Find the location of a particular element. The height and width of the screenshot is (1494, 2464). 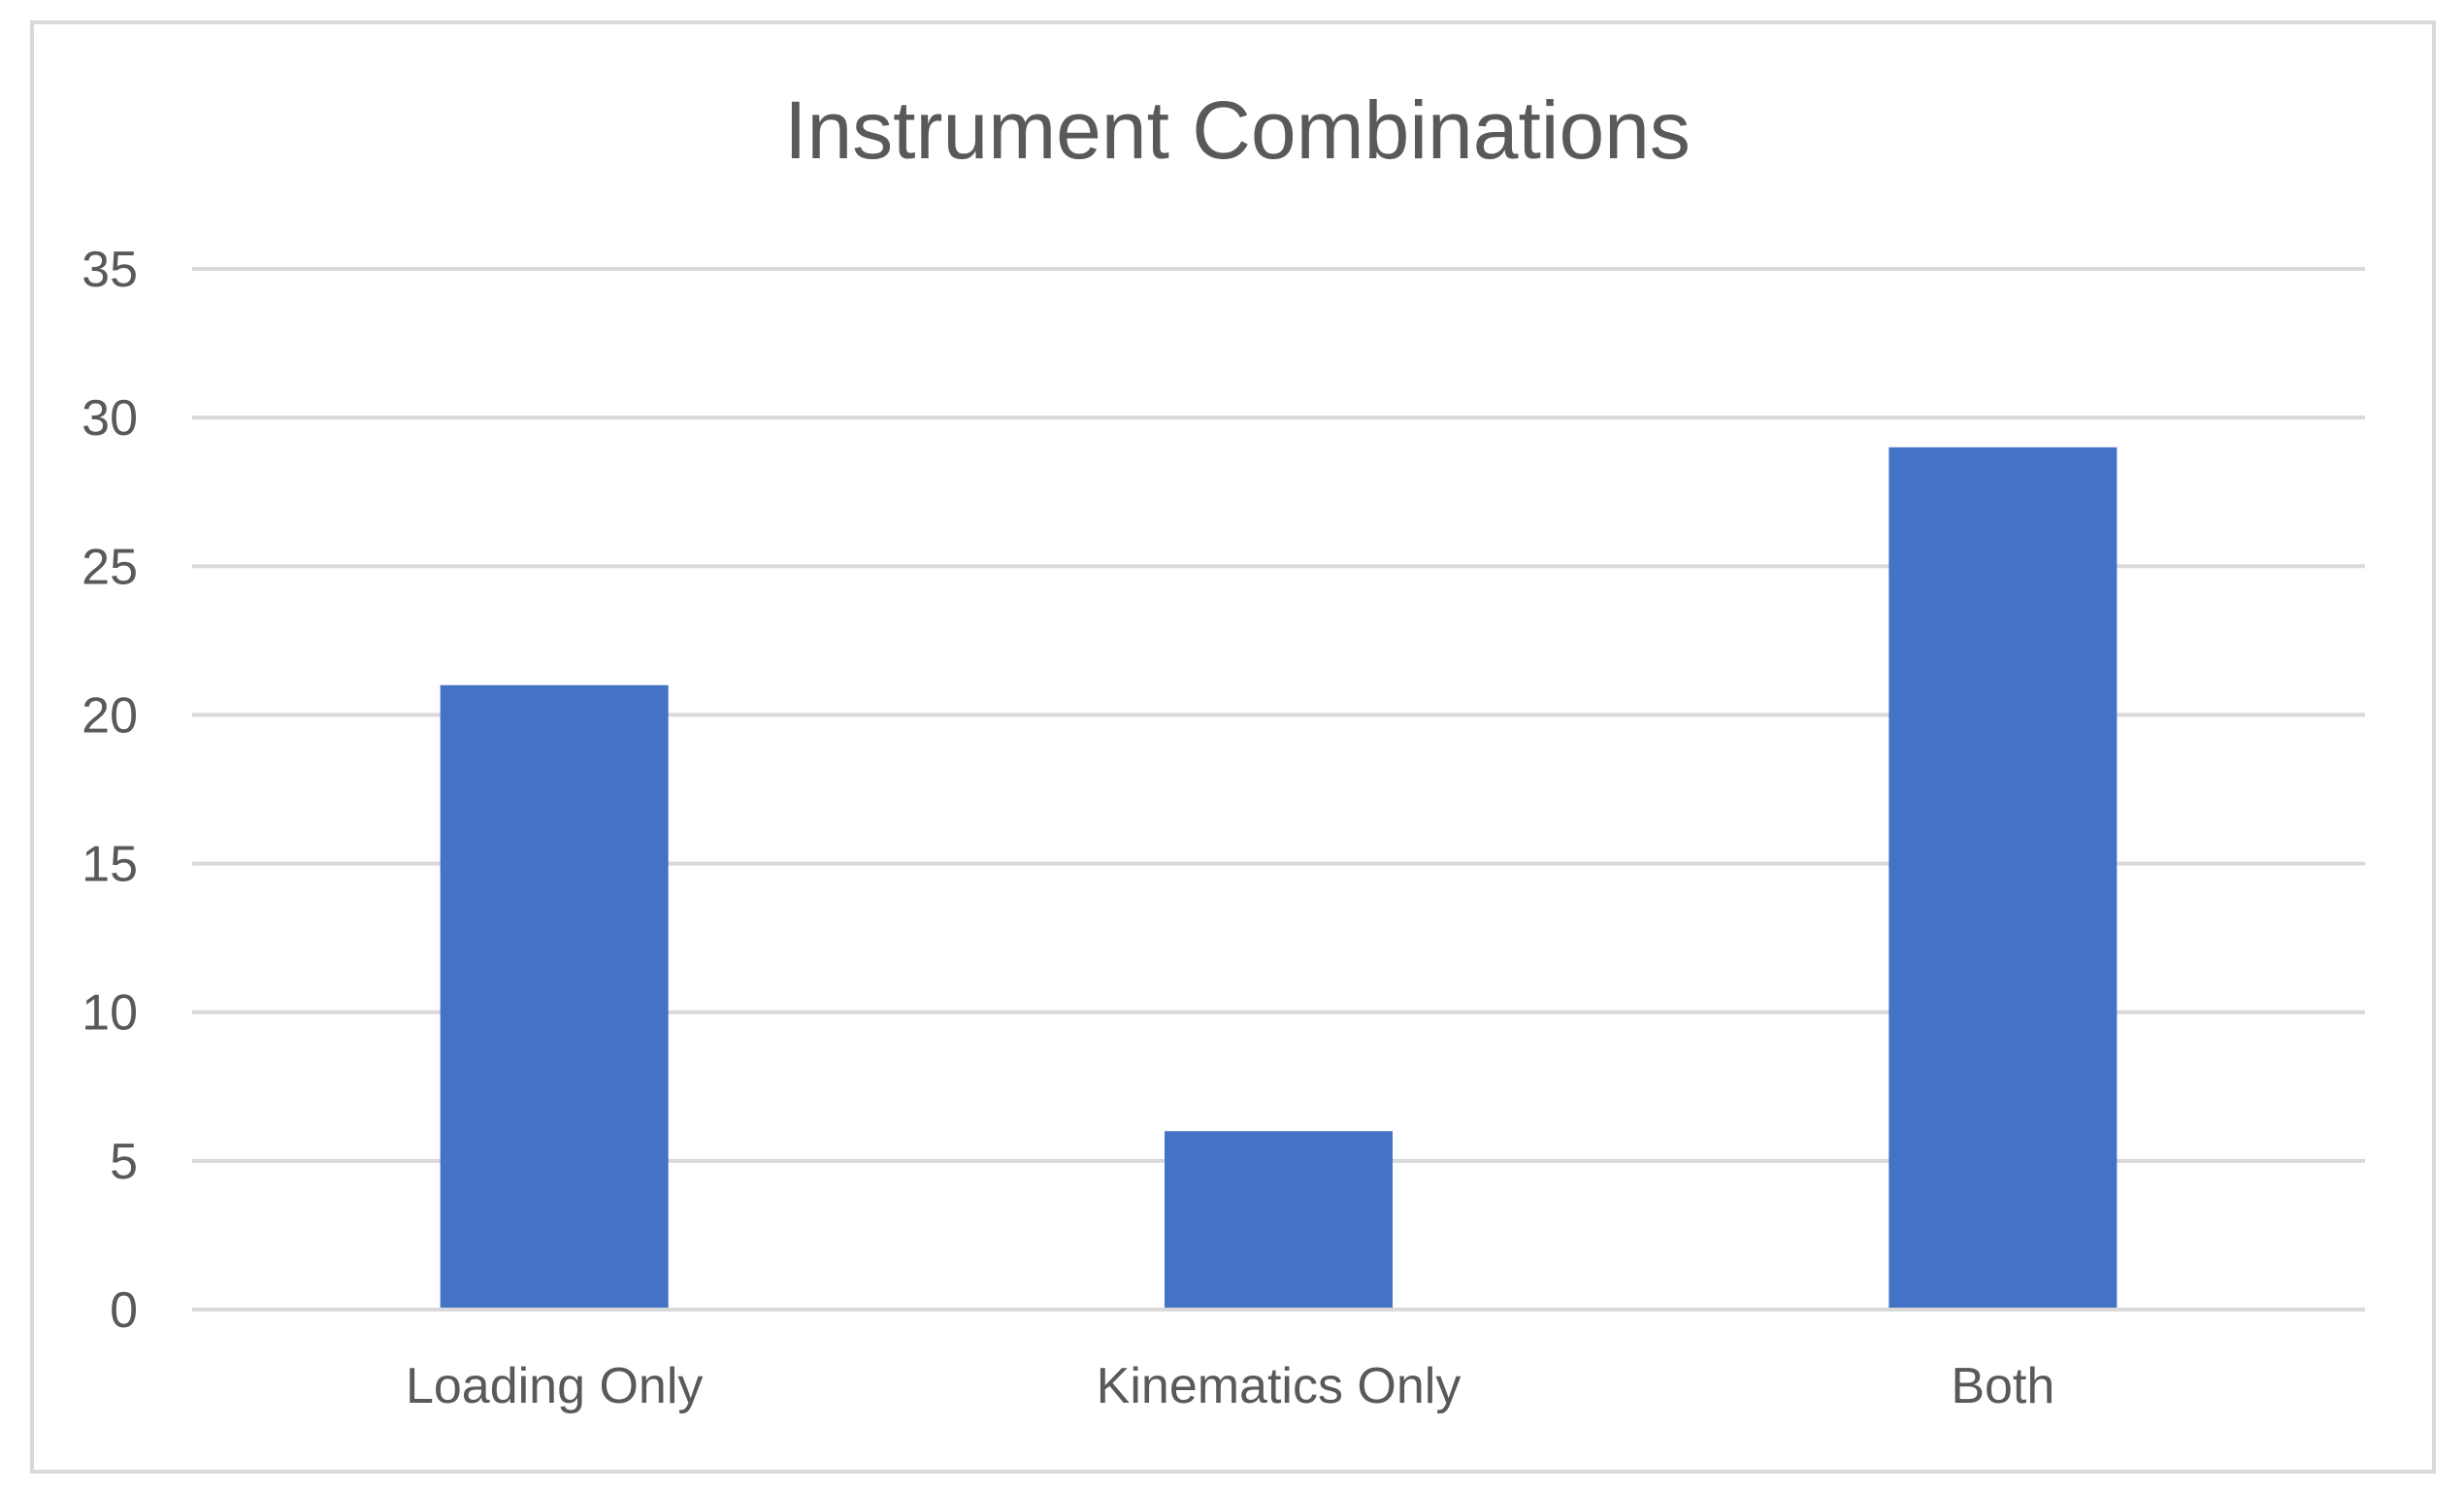

y-tick-label: 5 is located at coordinates (124, 1162).